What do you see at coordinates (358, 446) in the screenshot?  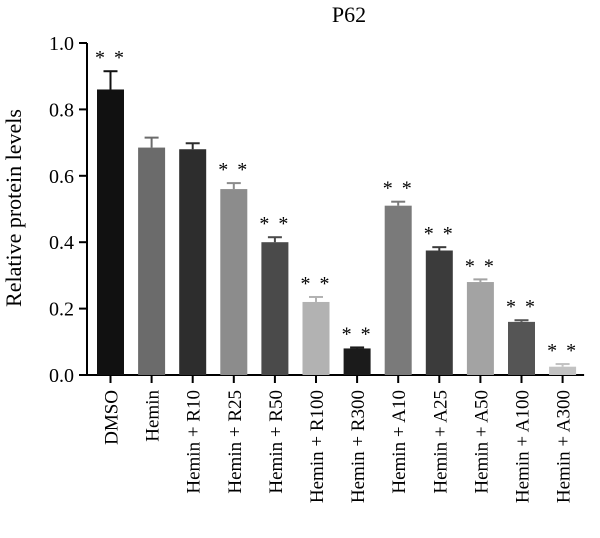 I see `category-label-6: Hemin + R300` at bounding box center [358, 446].